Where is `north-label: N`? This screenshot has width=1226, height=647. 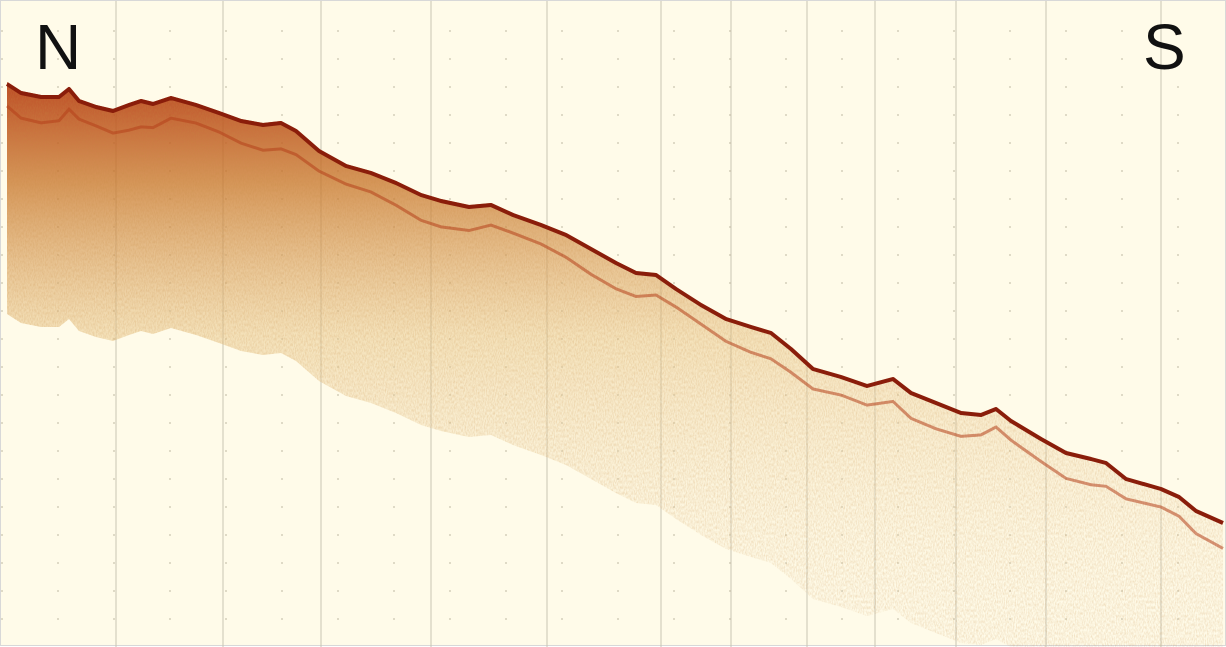 north-label: N is located at coordinates (58, 47).